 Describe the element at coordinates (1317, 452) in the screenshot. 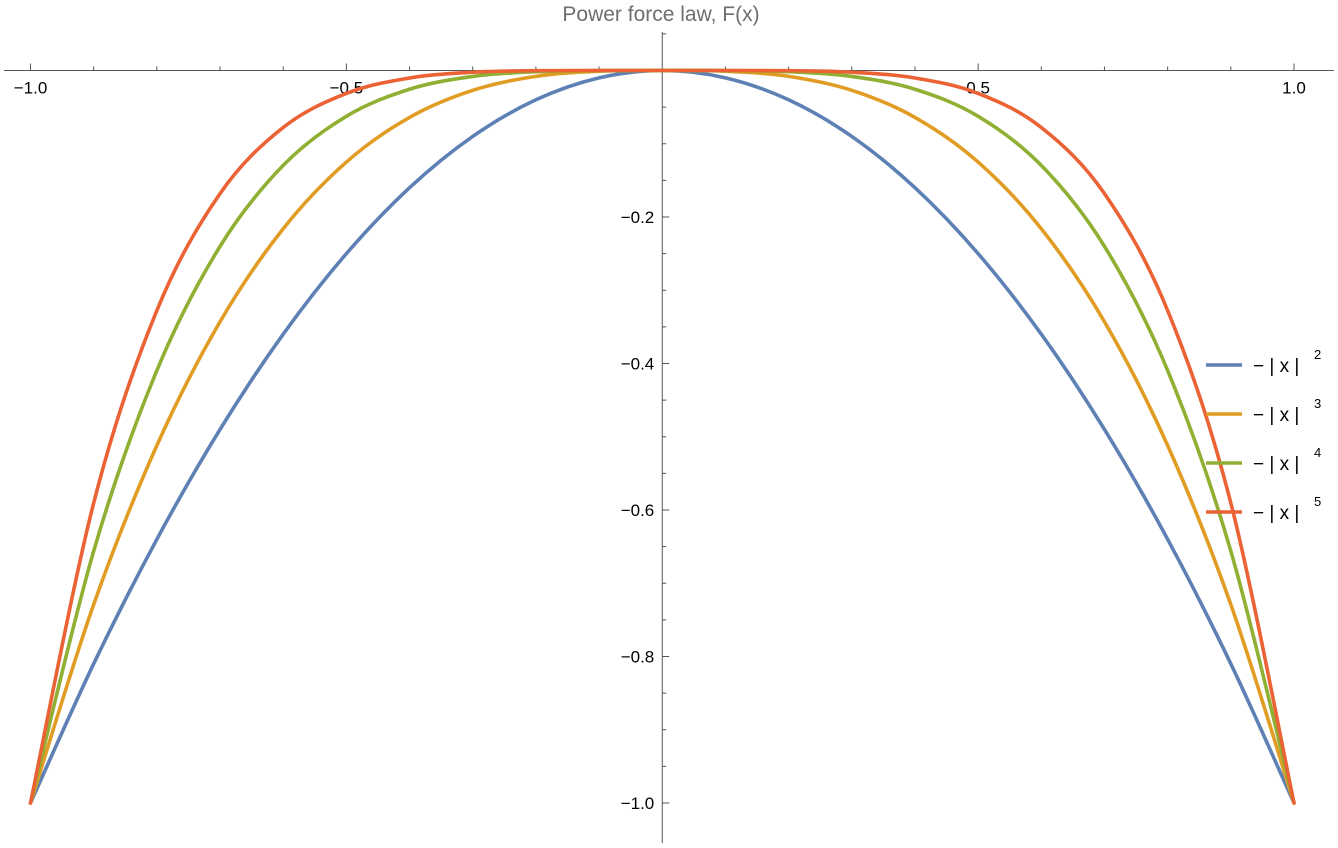

I see `legend-exponent: 4` at that location.